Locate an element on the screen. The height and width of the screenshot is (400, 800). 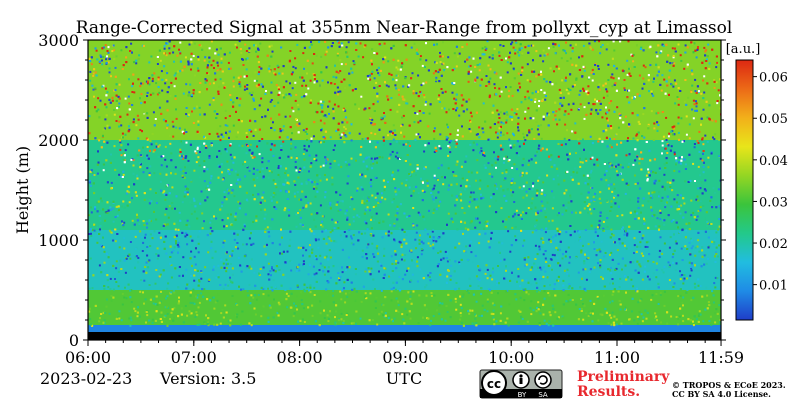
version-label: Version: 3.5 is located at coordinates (207, 378).